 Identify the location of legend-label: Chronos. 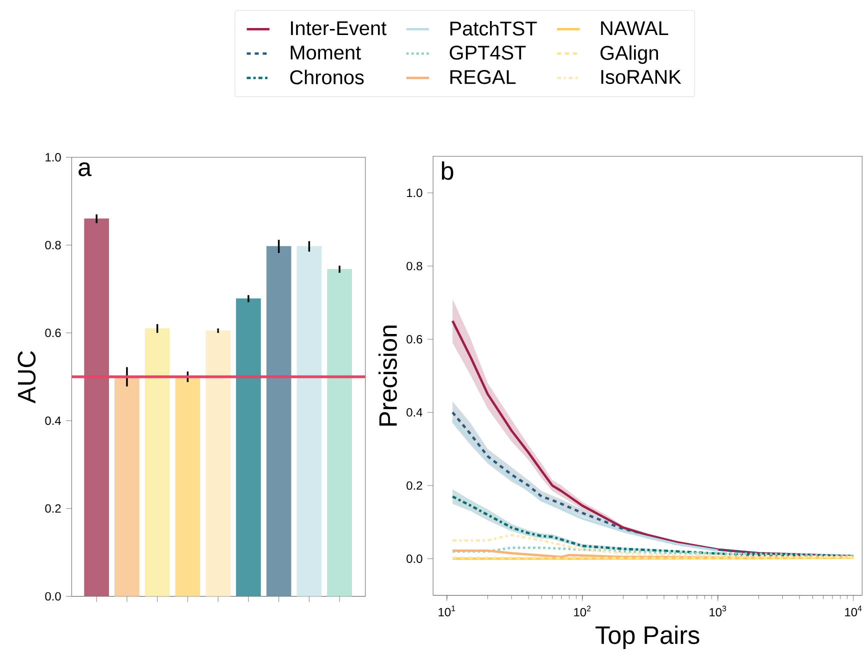
(327, 77).